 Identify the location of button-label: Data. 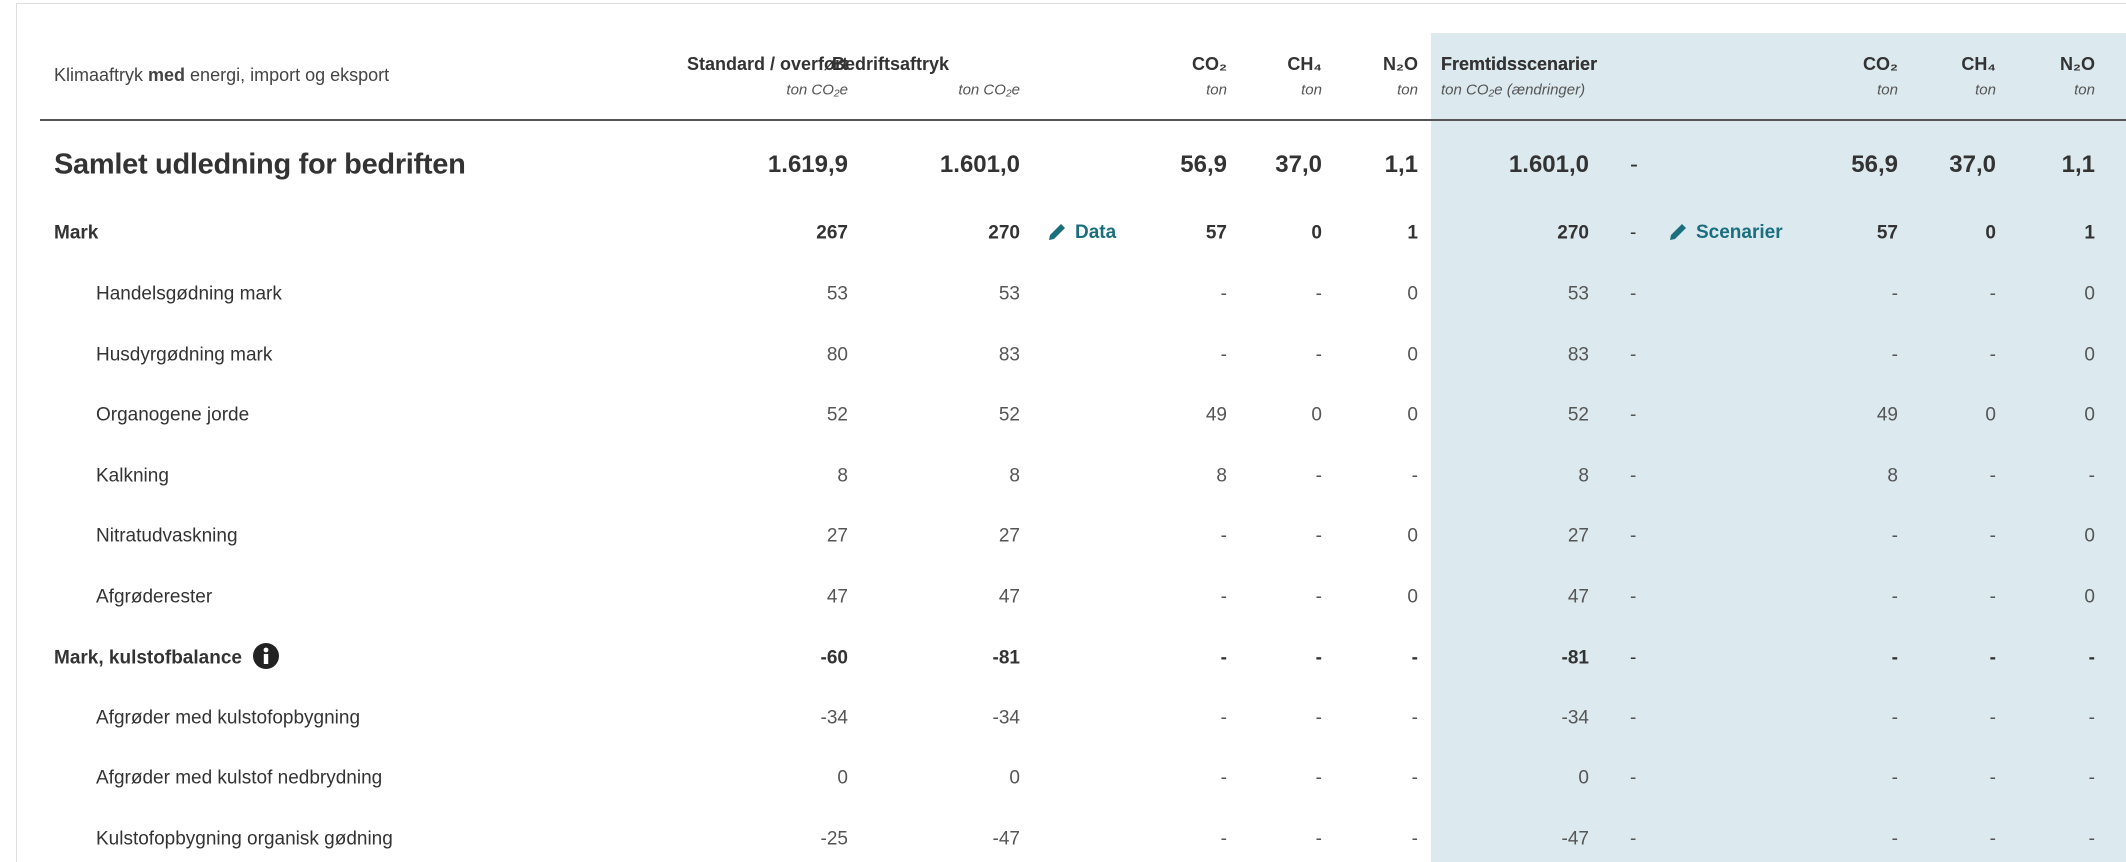
(1096, 232).